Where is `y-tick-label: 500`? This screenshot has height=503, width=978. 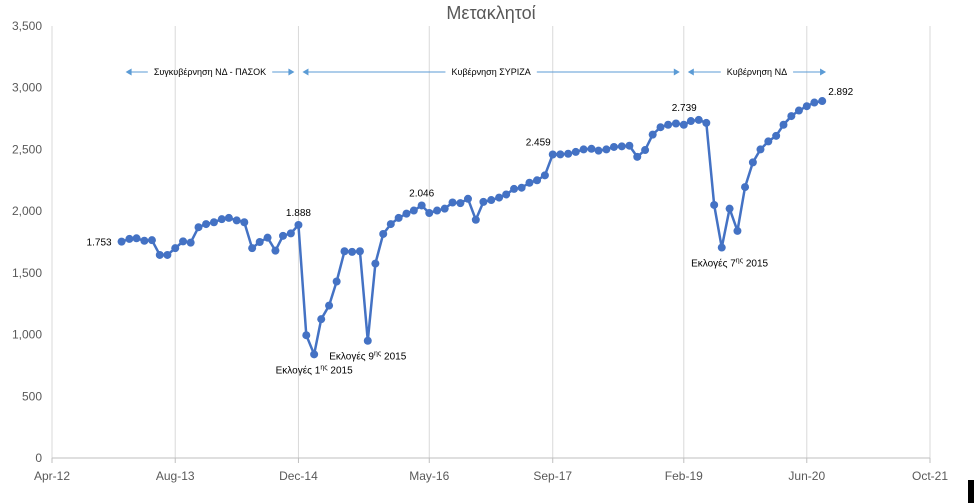
y-tick-label: 500 is located at coordinates (32, 396).